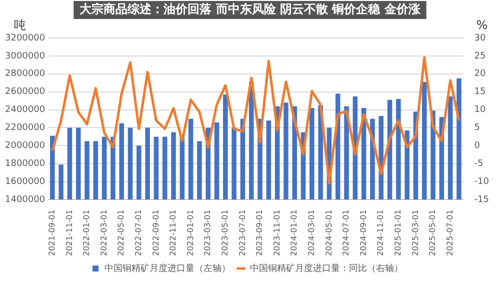  Describe the element at coordinates (25, 92) in the screenshot. I see `y-tick-label: 2600000` at that location.